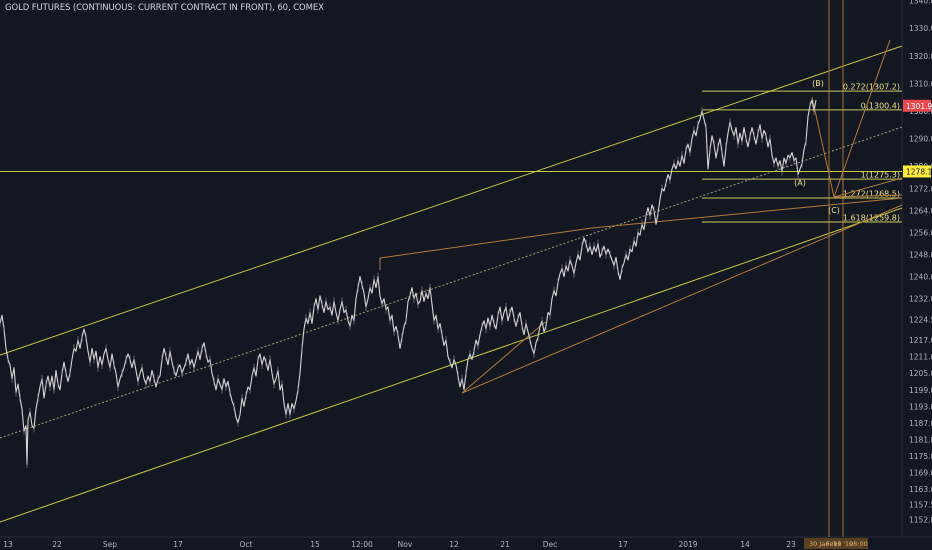 This screenshot has width=932, height=550. What do you see at coordinates (505, 544) in the screenshot?
I see `x-tick-label: 21` at bounding box center [505, 544].